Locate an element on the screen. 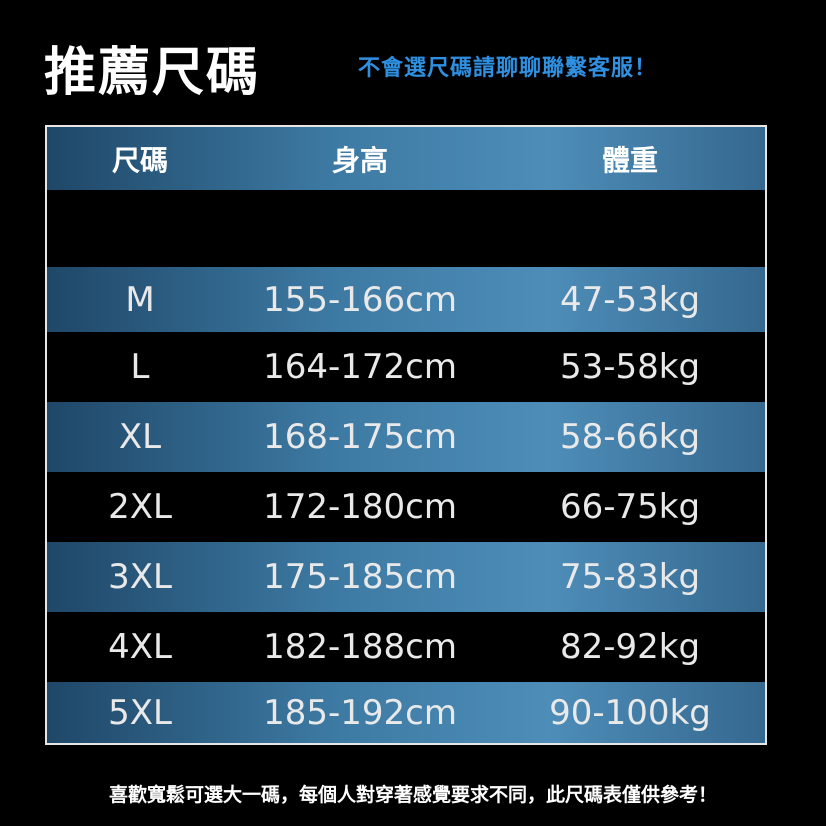 This screenshot has height=826, width=826. table-row: 4XL 182-188cm 82-92kg is located at coordinates (406, 647).